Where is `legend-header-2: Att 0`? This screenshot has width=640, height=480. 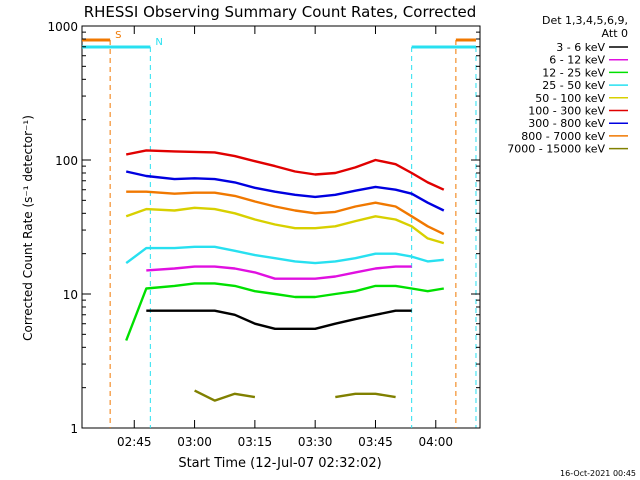 legend-header-2: Att 0 is located at coordinates (615, 33).